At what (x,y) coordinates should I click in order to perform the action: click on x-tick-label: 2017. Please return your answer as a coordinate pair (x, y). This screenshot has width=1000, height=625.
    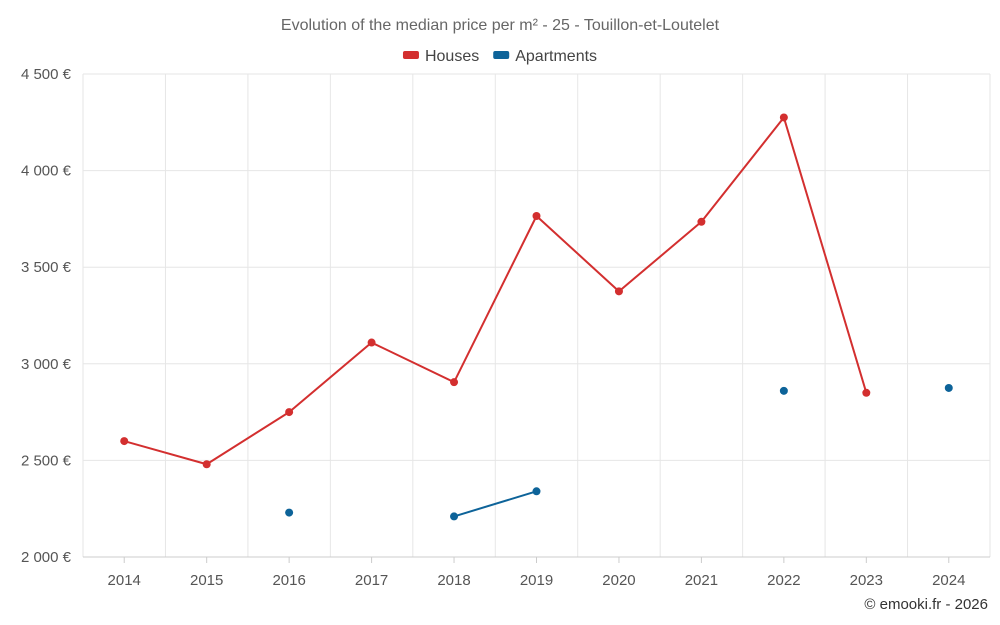
    Looking at the image, I should click on (371, 580).